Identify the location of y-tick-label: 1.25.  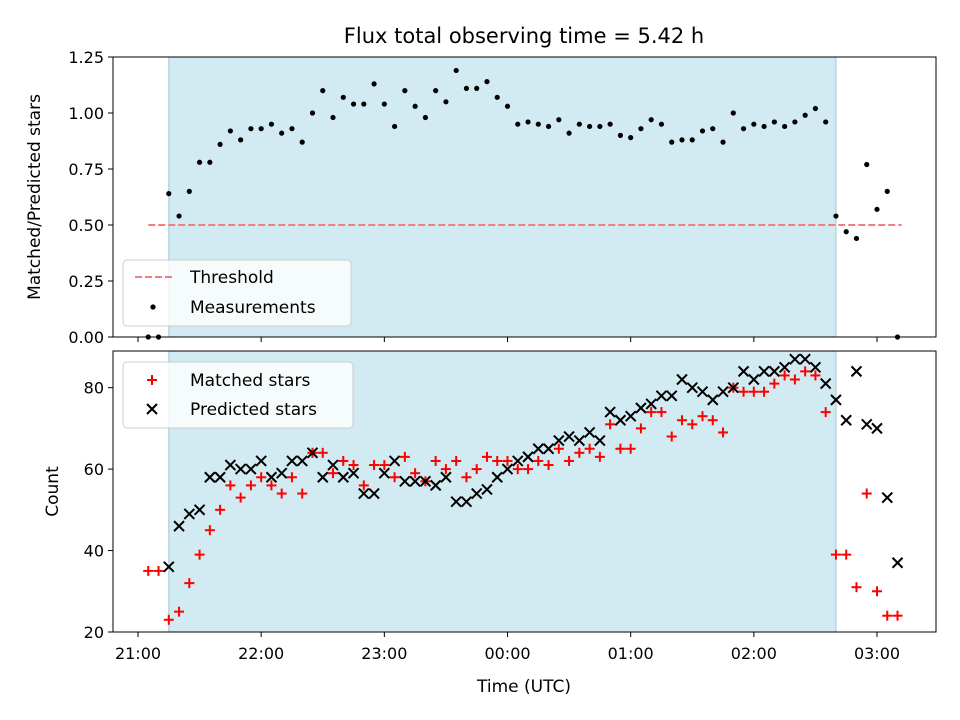
(86, 57).